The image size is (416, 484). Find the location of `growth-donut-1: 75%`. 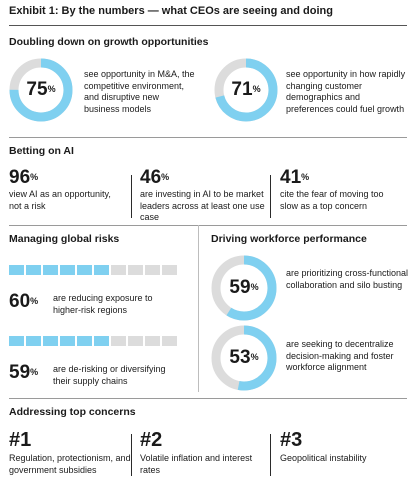

growth-donut-1: 75% is located at coordinates (41, 90).